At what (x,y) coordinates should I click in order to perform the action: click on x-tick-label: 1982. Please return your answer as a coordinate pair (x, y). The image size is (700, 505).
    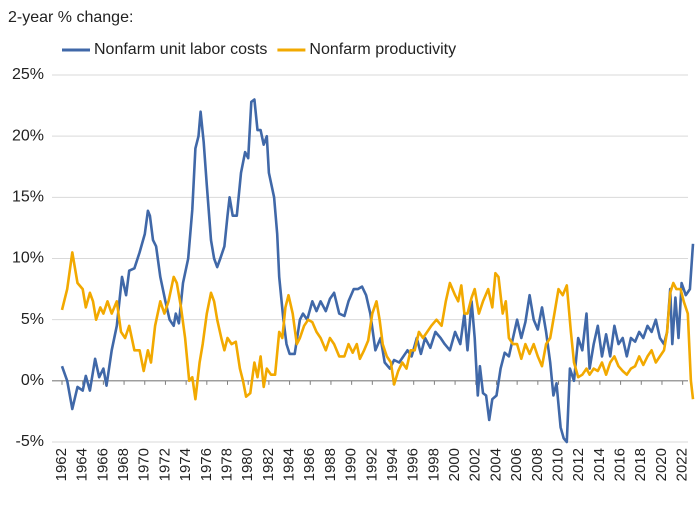
    Looking at the image, I should click on (268, 464).